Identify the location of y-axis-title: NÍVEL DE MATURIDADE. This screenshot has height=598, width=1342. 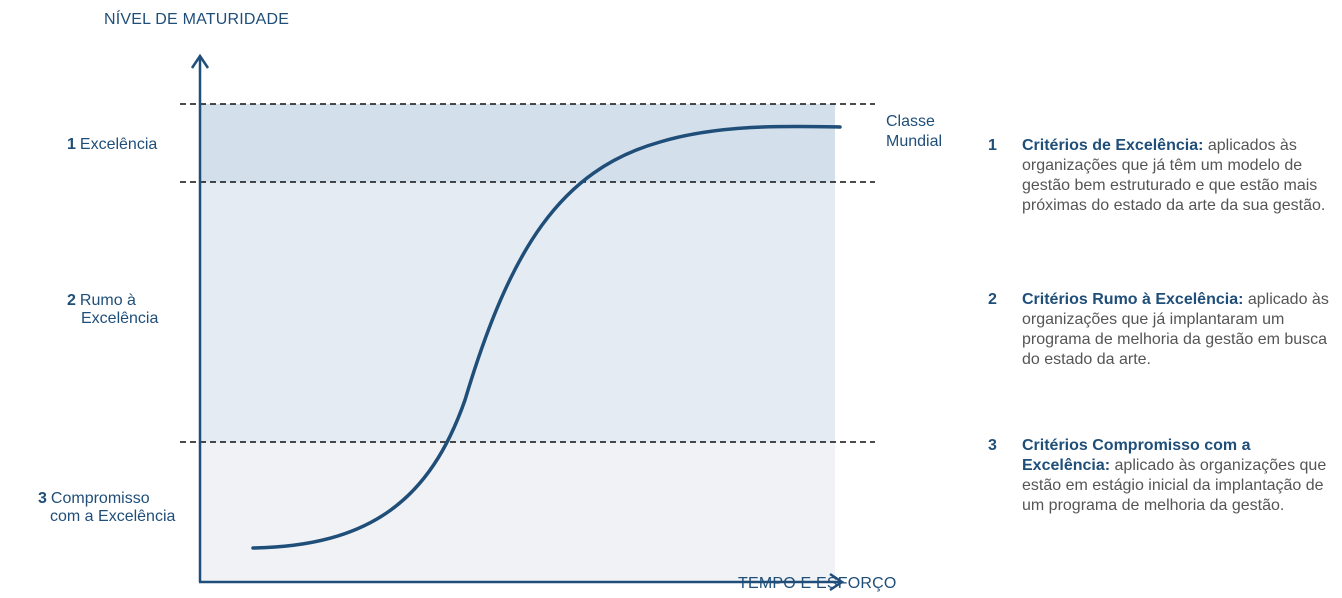
(197, 19).